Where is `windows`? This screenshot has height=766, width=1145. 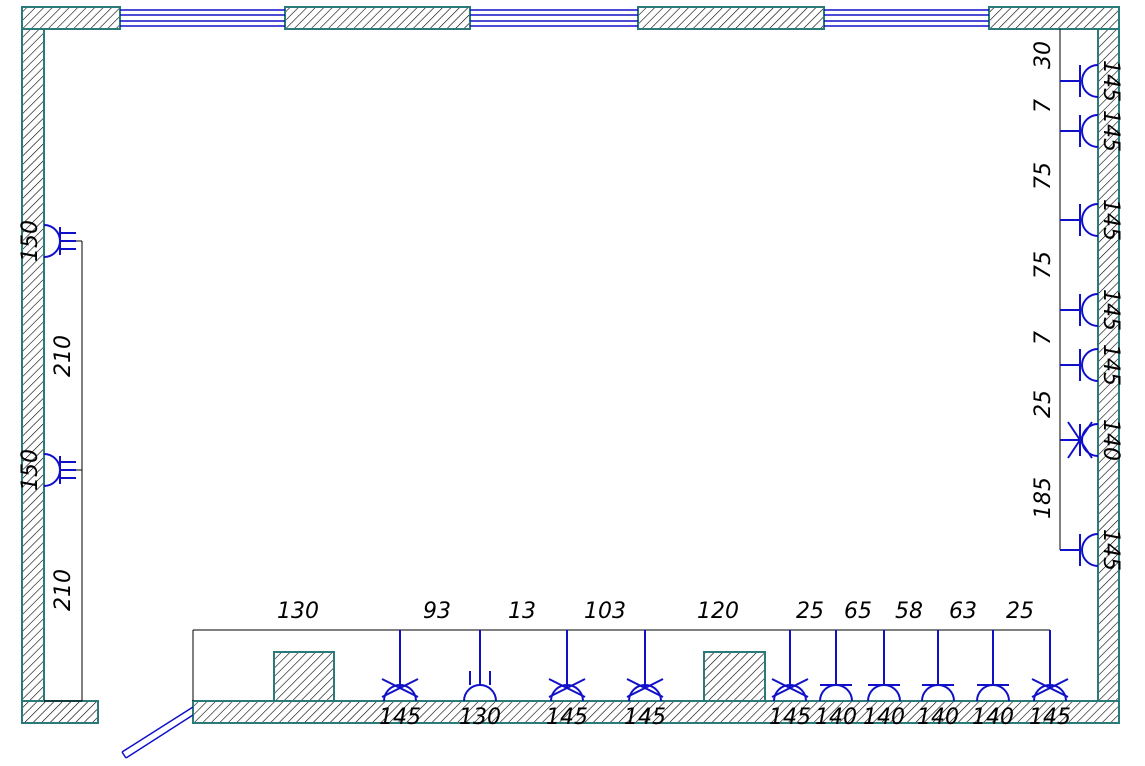
windows is located at coordinates (554, 18).